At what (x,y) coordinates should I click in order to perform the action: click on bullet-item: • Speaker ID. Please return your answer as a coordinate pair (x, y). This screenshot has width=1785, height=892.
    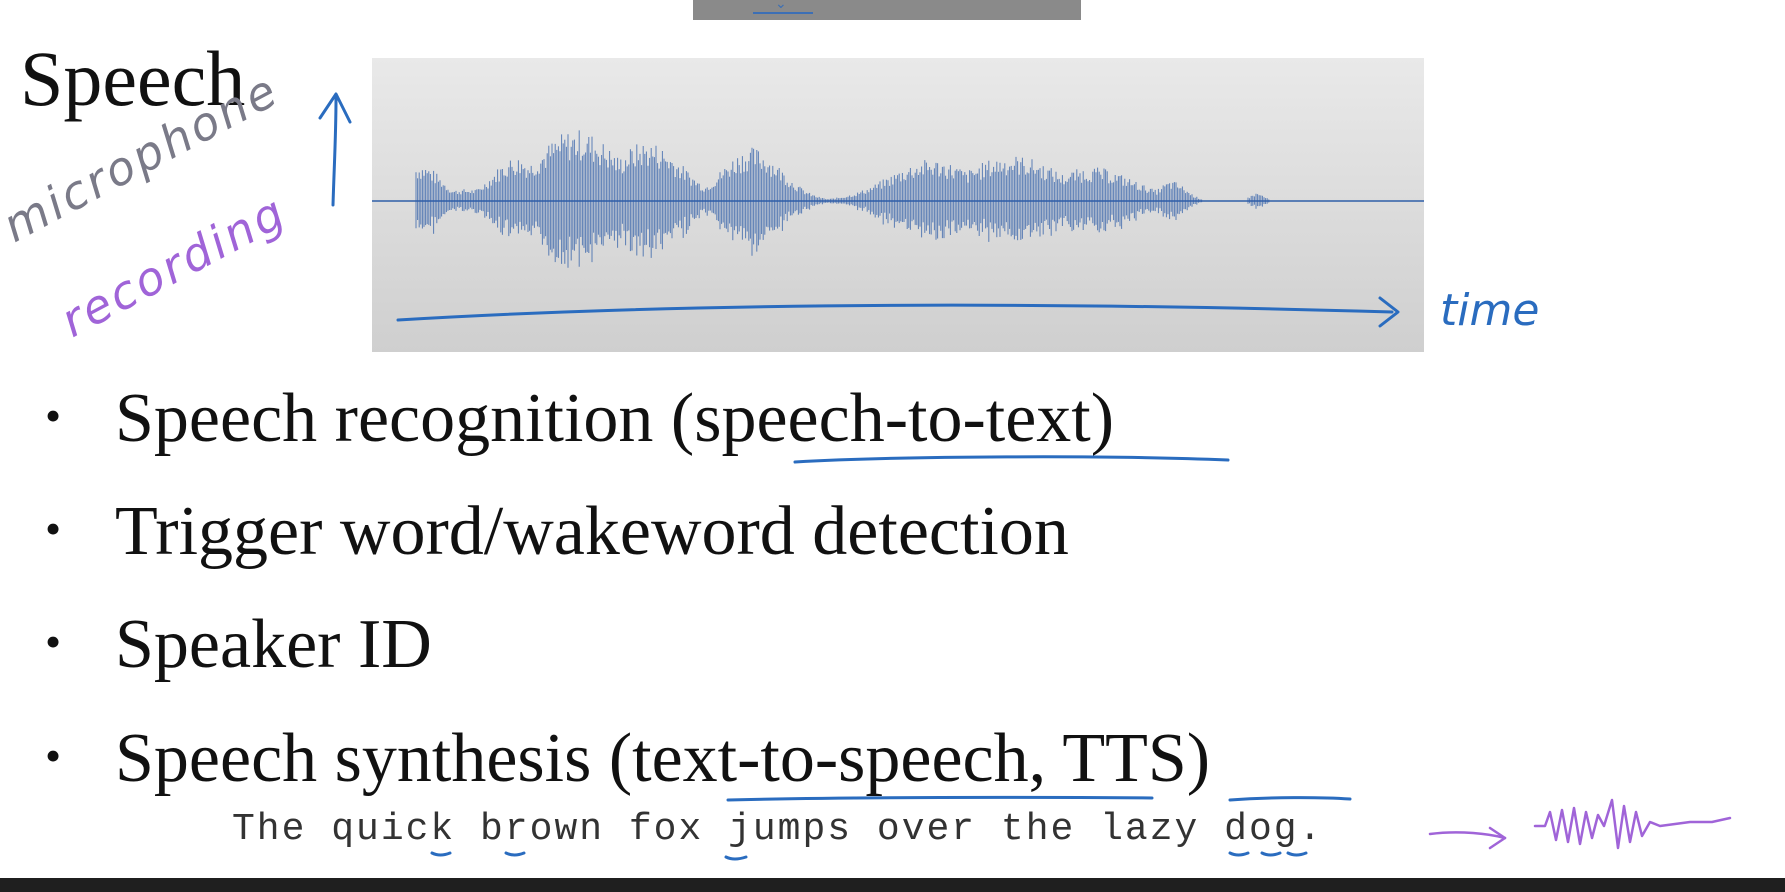
    Looking at the image, I should click on (238, 645).